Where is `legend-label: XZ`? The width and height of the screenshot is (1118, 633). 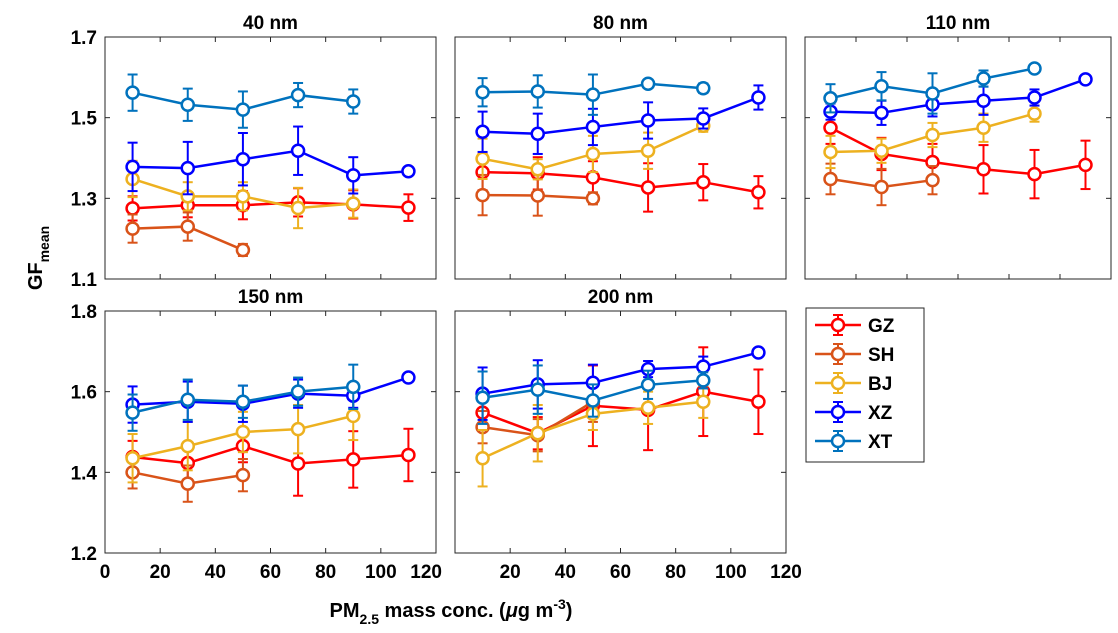
legend-label: XZ is located at coordinates (880, 413).